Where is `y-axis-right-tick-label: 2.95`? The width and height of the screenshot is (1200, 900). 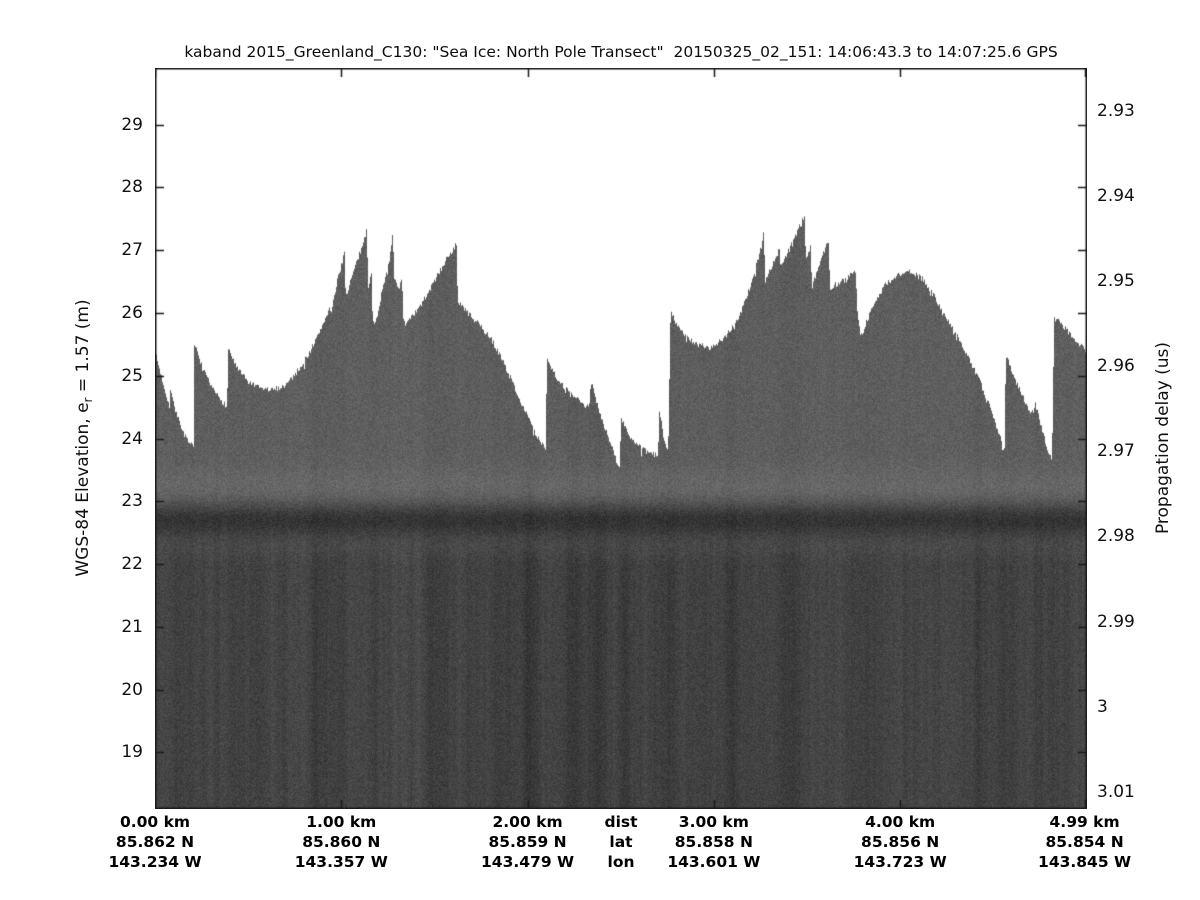
y-axis-right-tick-label: 2.95 is located at coordinates (1116, 280).